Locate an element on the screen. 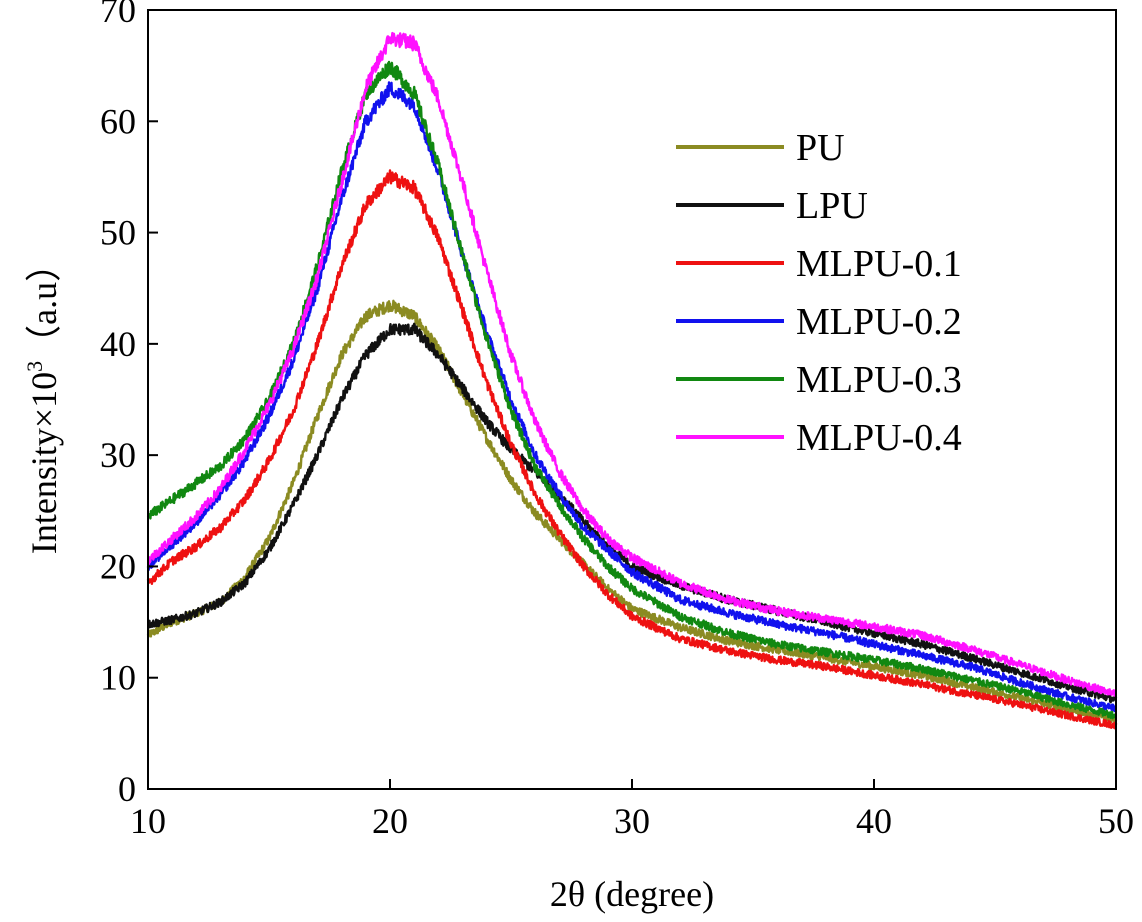  legend-entry: PU is located at coordinates (760, 148).